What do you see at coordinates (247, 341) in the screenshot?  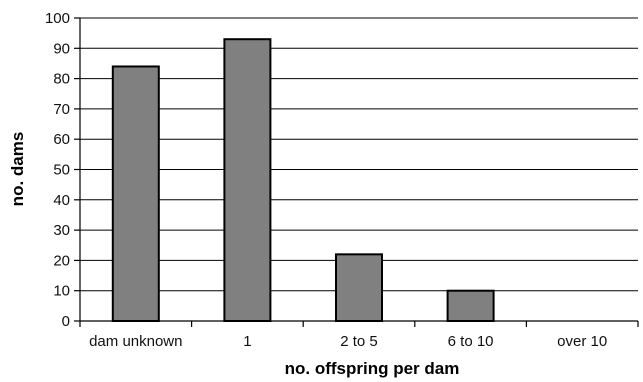 I see `x-tick-label: 1` at bounding box center [247, 341].